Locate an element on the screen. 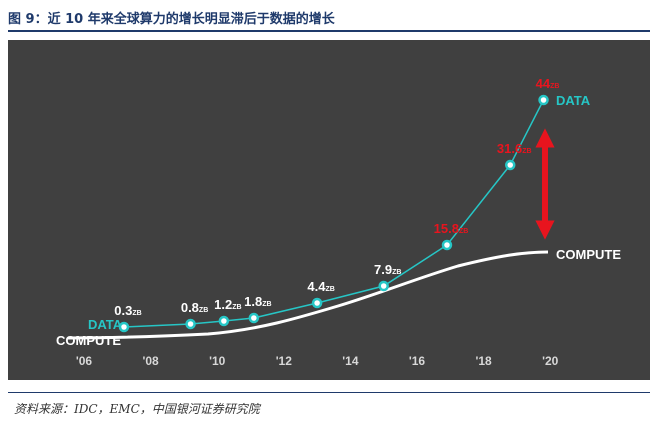  x-tick-label: '06 is located at coordinates (84, 361).